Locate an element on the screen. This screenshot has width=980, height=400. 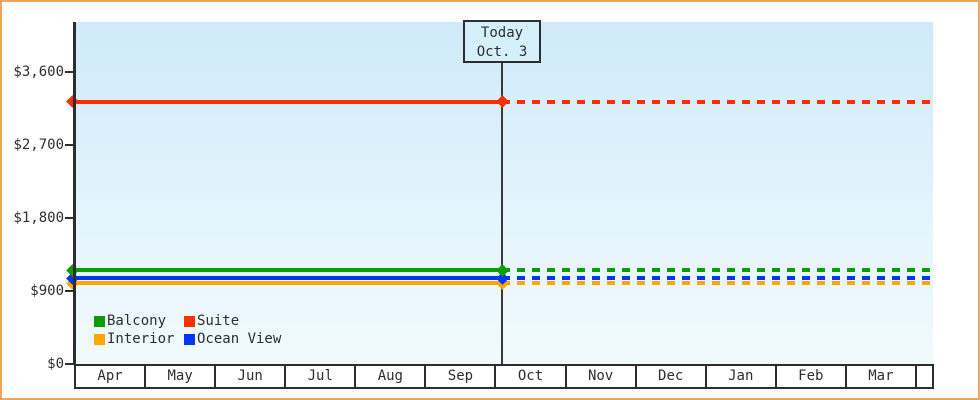
price-line-dashed-ocean-view is located at coordinates (717, 278).